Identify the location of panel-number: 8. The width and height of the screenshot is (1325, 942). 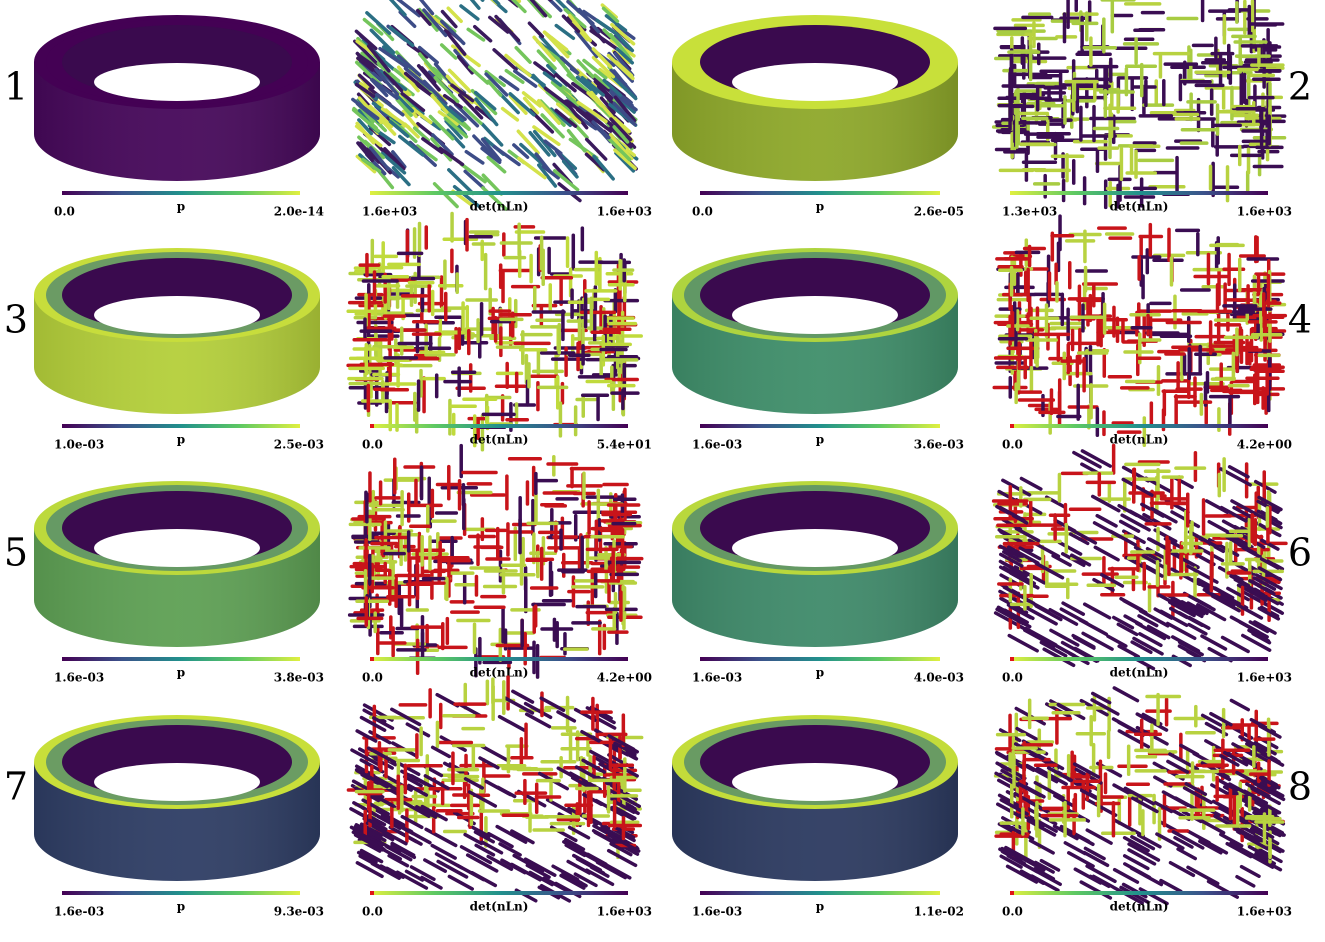
(1300, 787).